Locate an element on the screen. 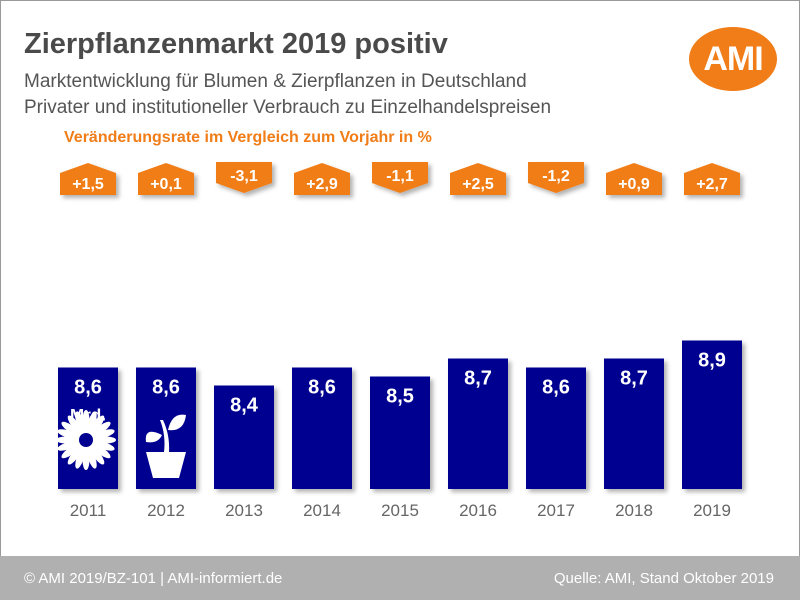  value-label-2019: 8,9 is located at coordinates (712, 361).